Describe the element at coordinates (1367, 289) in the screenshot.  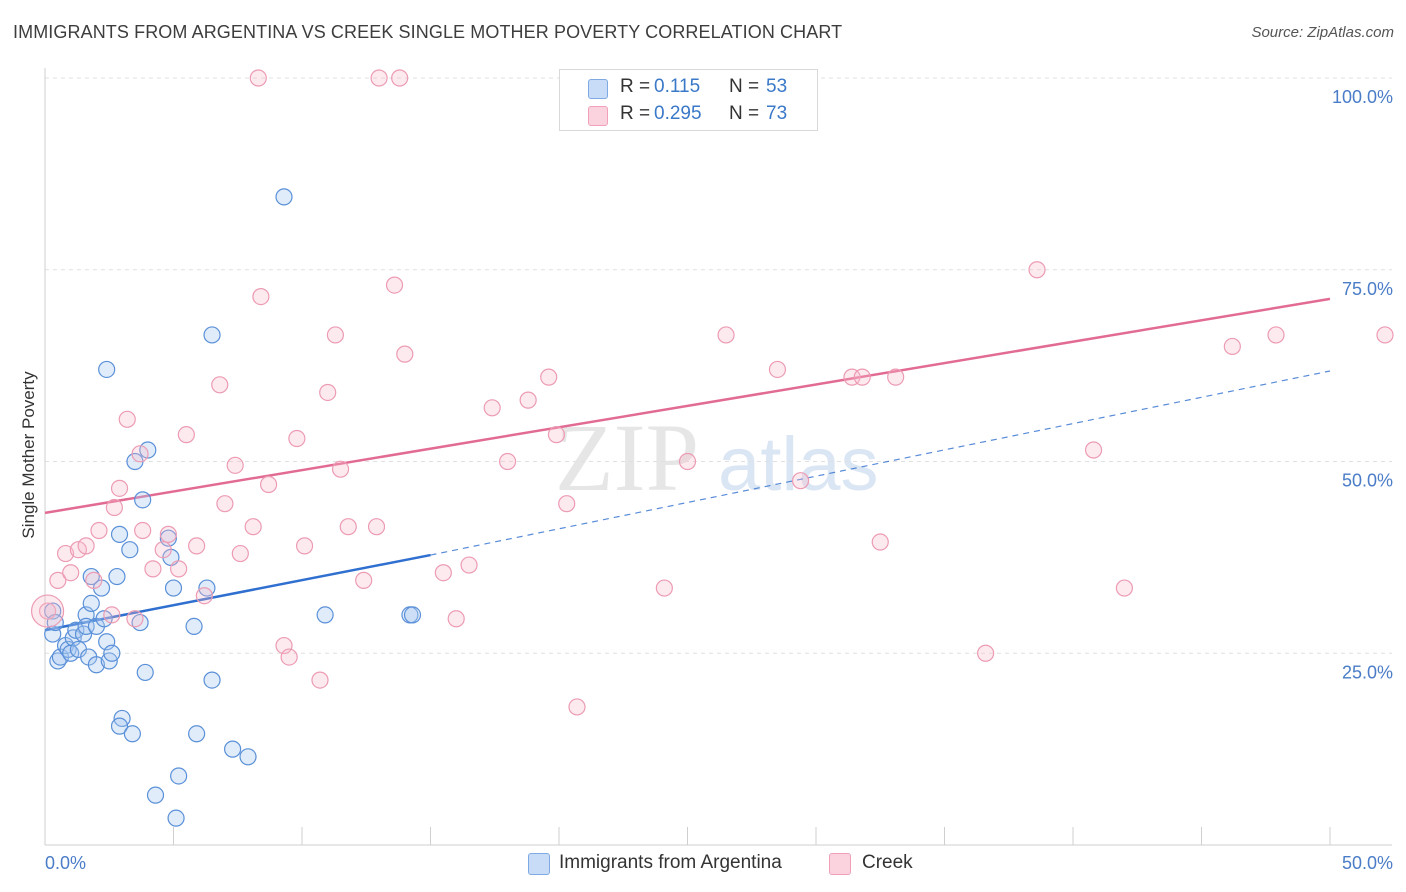
I see `y-tick-label: 75.0%` at that location.